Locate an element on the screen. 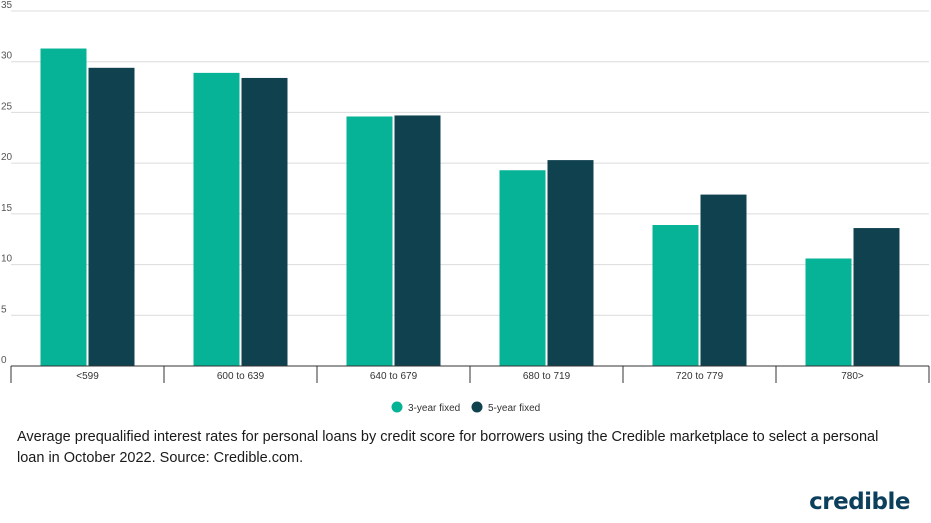  y-tick-label: 20 is located at coordinates (7, 157).